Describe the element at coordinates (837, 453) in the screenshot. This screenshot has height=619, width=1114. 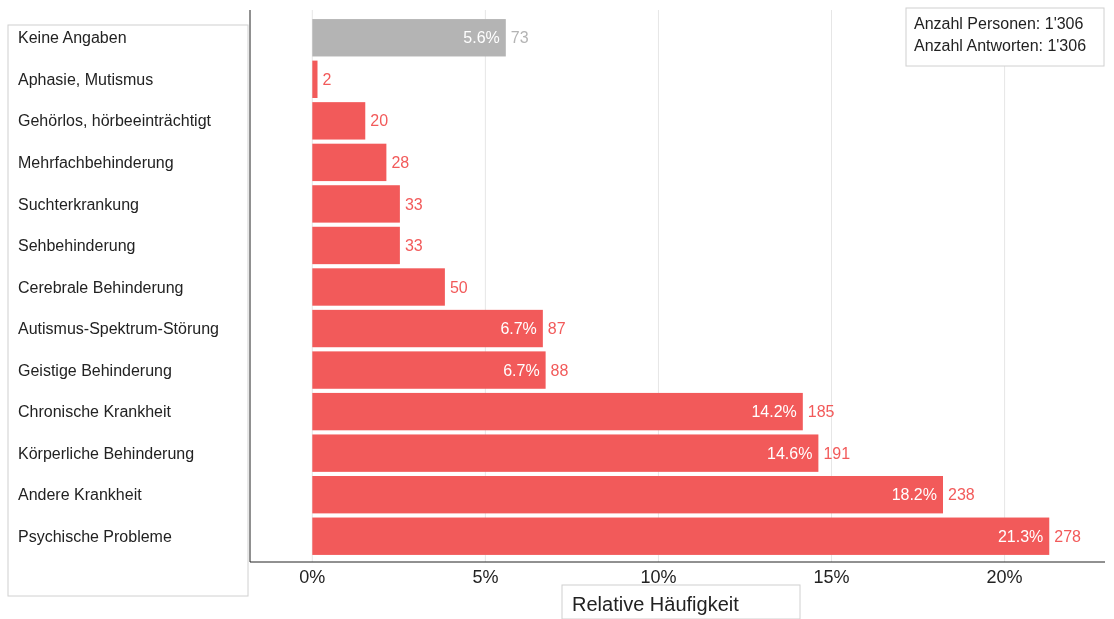
I see `annotation: 191` at that location.